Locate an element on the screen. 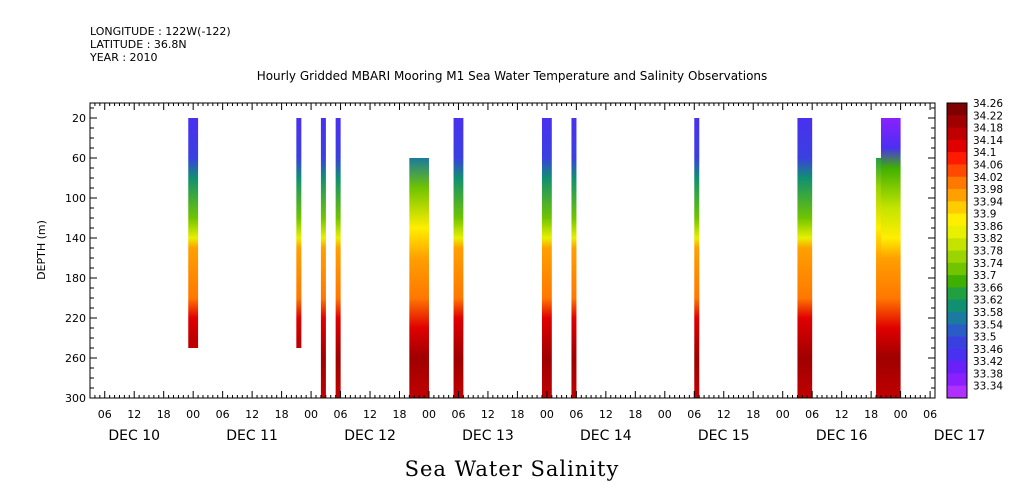 The height and width of the screenshot is (504, 1009). colorbar-label: 33.74 is located at coordinates (988, 264).